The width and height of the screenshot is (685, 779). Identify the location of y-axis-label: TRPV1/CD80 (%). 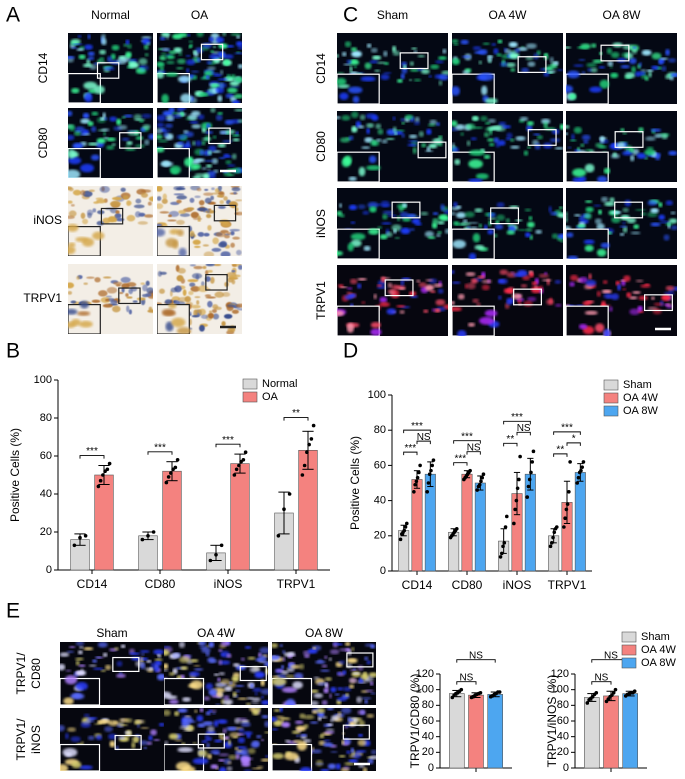
(415, 721).